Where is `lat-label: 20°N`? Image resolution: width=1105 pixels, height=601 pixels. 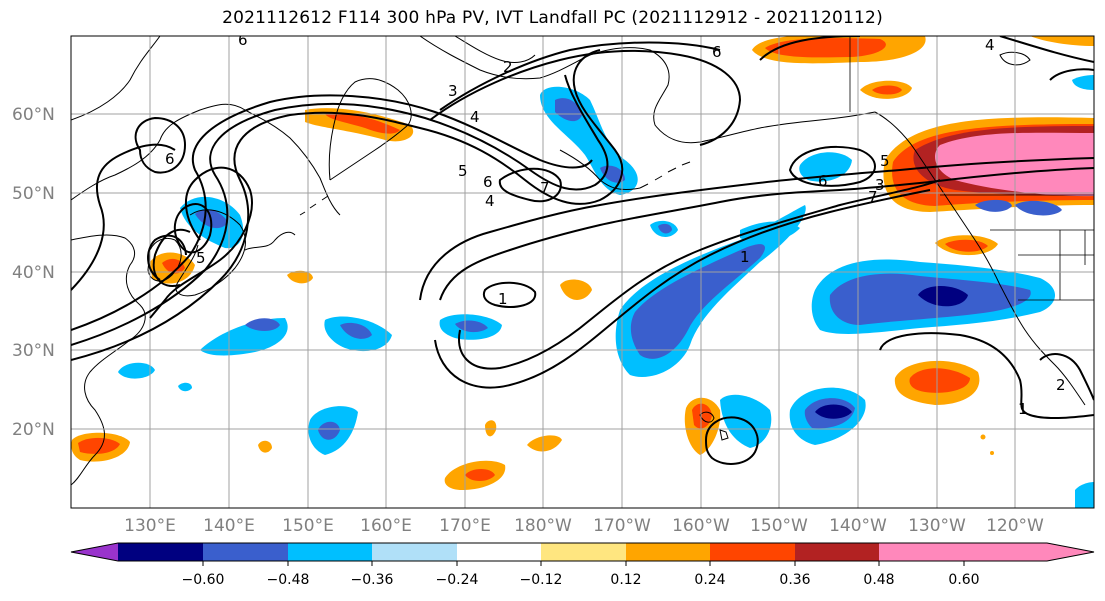 lat-label: 20°N is located at coordinates (33, 430).